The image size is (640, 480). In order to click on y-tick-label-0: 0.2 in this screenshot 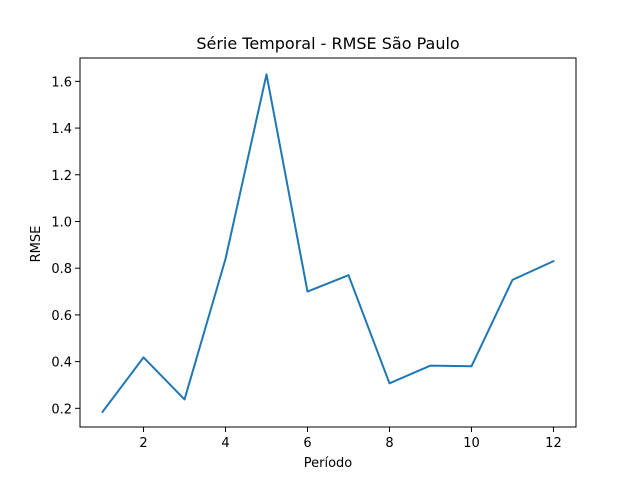, I will do `click(61, 409)`.